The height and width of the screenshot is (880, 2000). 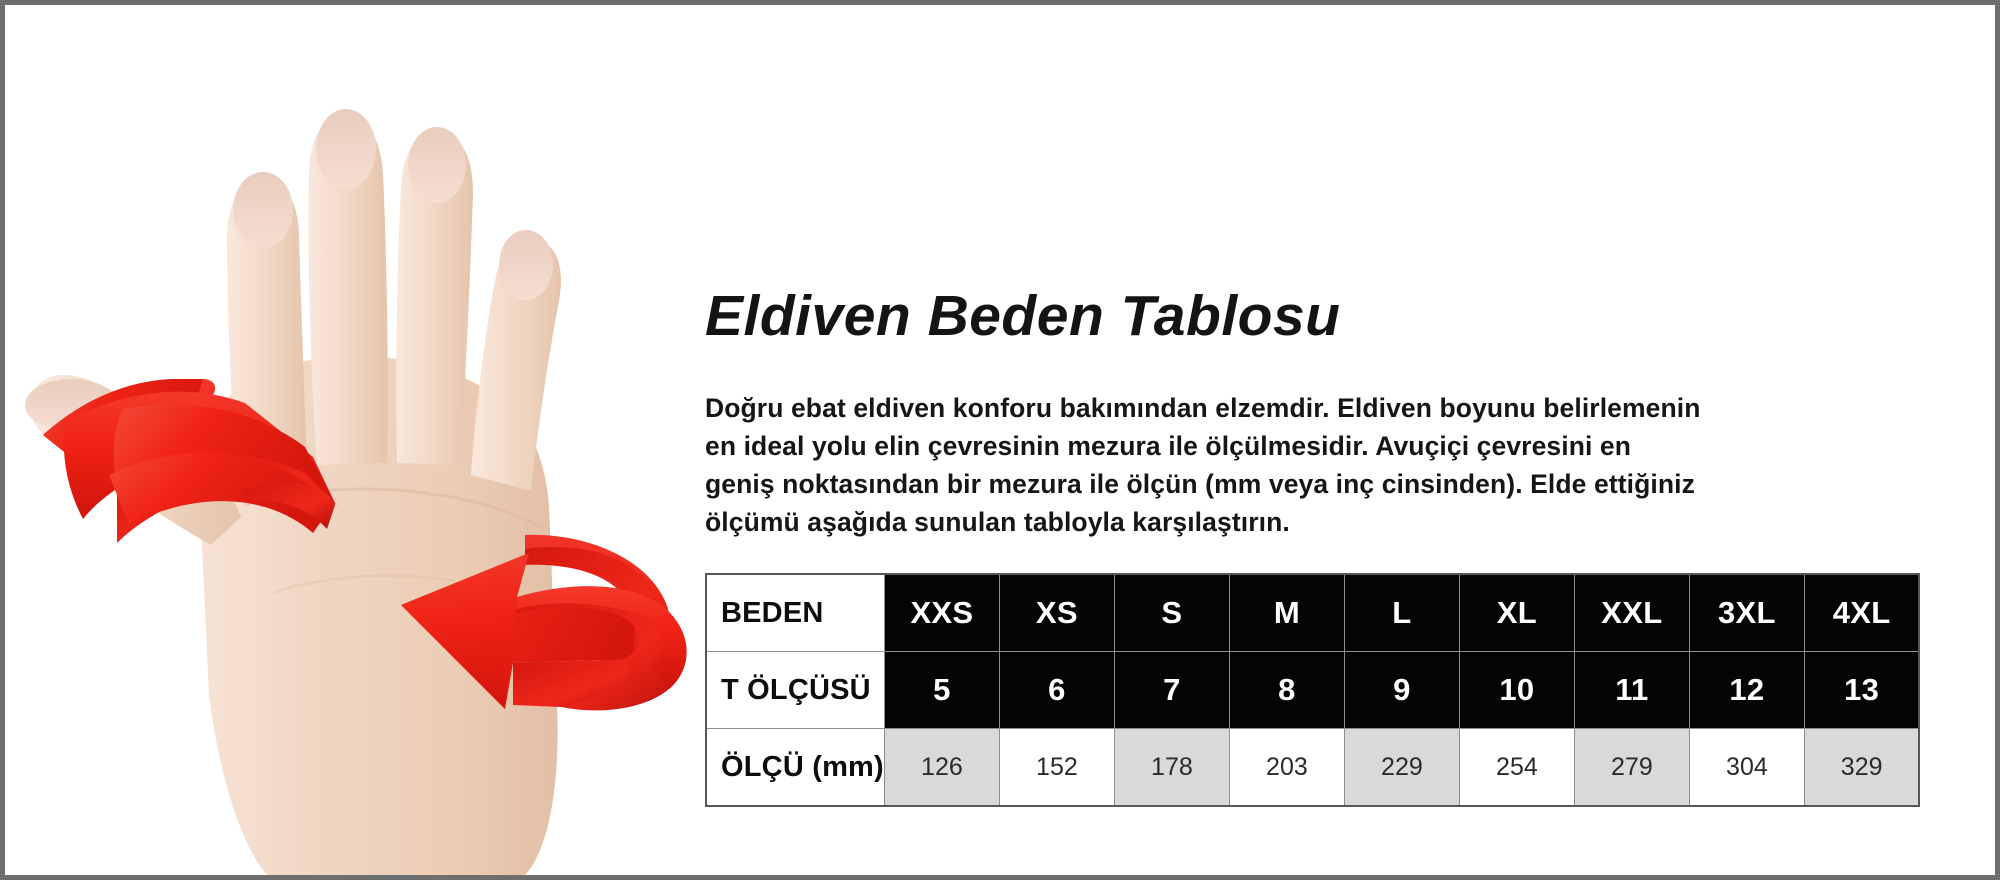 What do you see at coordinates (795, 767) in the screenshot?
I see `row-label-olcu-mm: ÖLÇÜ (mm)` at bounding box center [795, 767].